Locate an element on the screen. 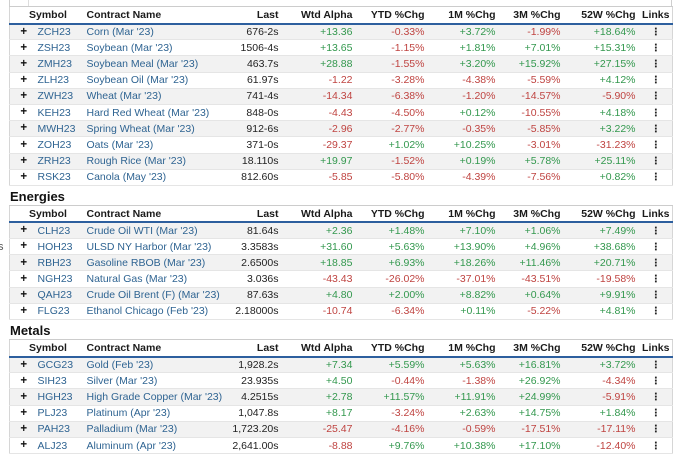 The width and height of the screenshot is (680, 454). contract-name-link: Rough Rice (Mar '23) is located at coordinates (136, 161).